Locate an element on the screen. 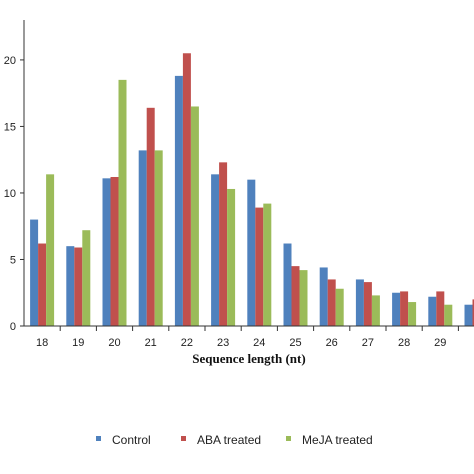 The height and width of the screenshot is (474, 474). x-ticks-group: 1819202122232425262728293 is located at coordinates (255, 337).